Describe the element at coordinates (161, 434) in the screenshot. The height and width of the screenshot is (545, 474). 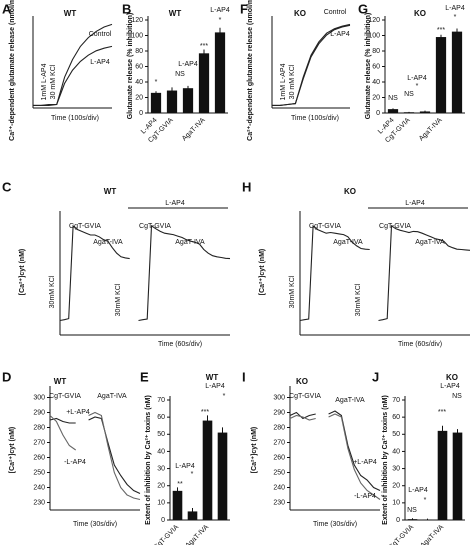
I see `y-tick-label: 50` at that location.